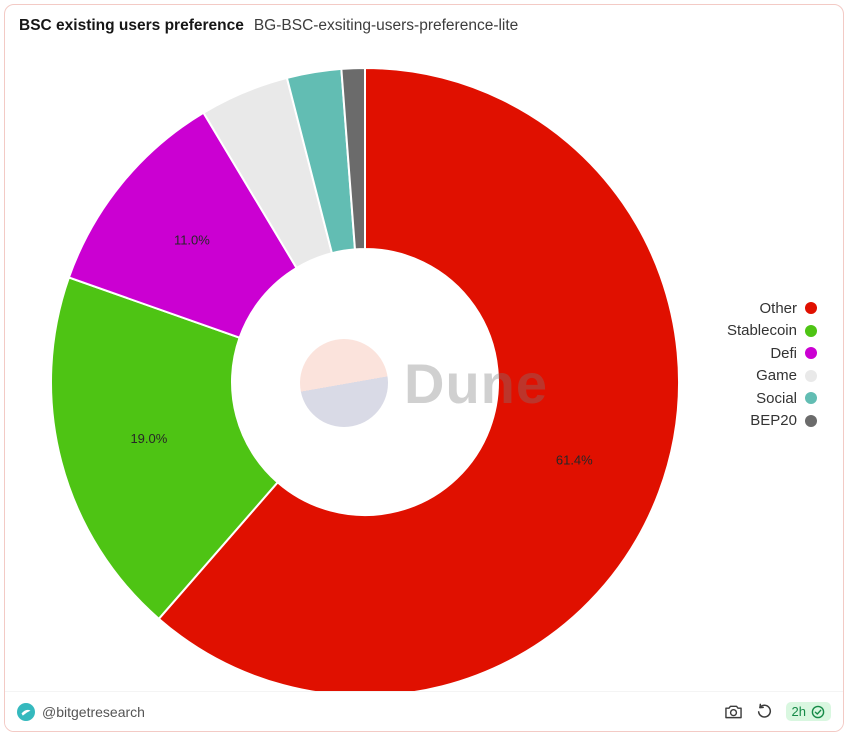  Describe the element at coordinates (26, 711) in the screenshot. I see `bitget-logo-icon` at that location.